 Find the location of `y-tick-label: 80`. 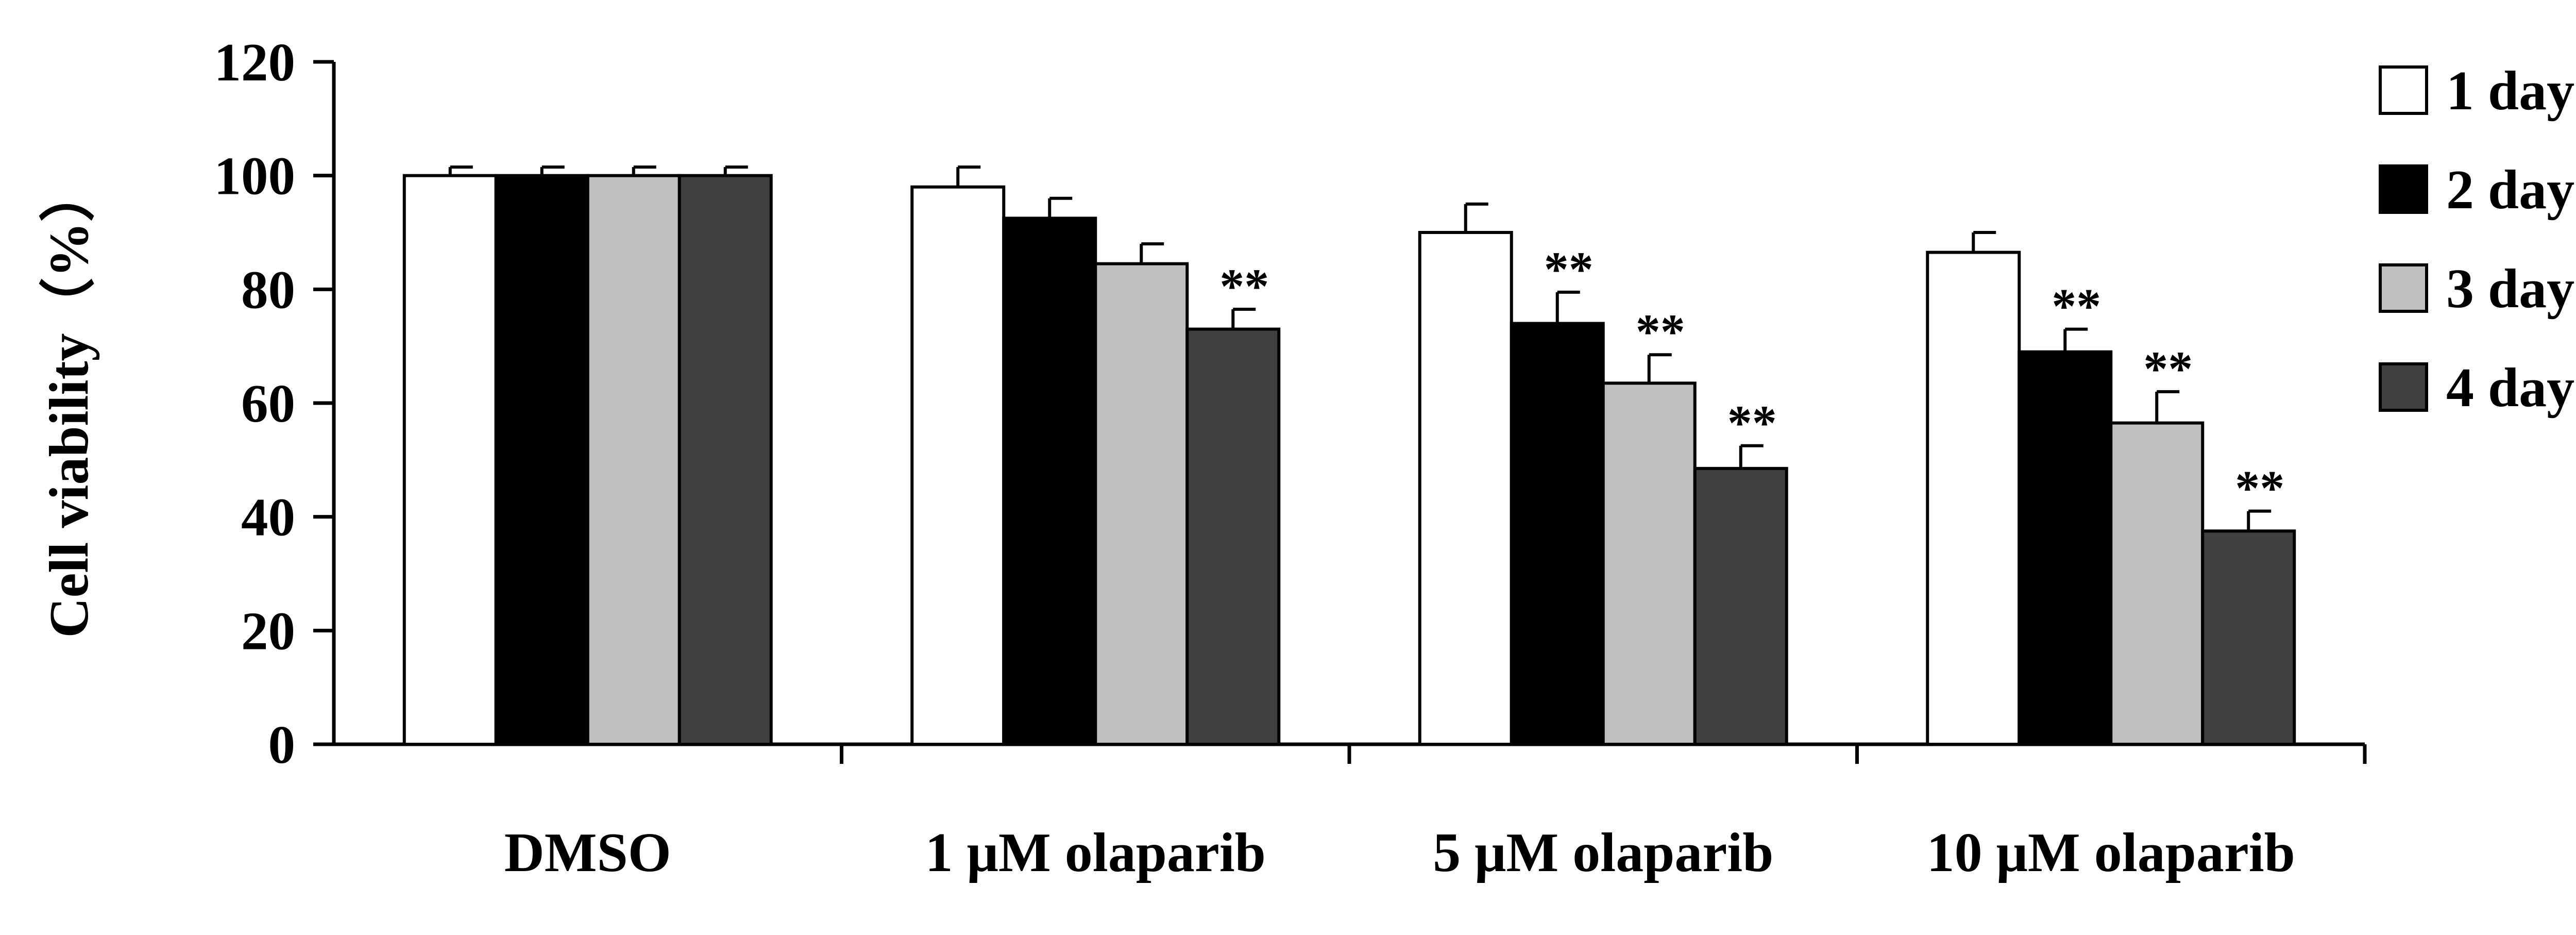

y-tick-label: 80 is located at coordinates (268, 289).